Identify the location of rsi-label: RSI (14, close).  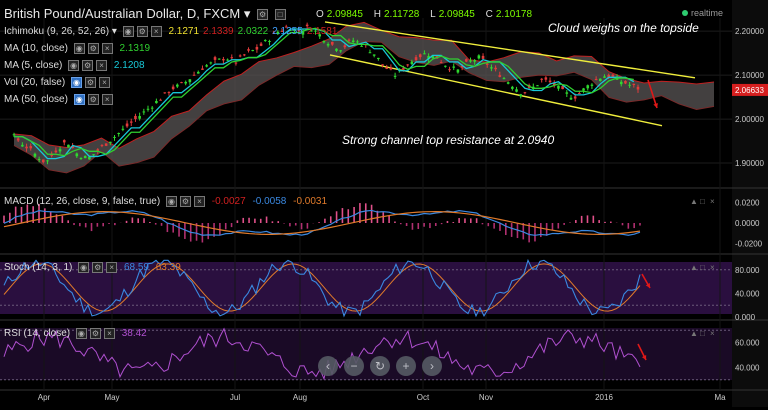
(37, 334).